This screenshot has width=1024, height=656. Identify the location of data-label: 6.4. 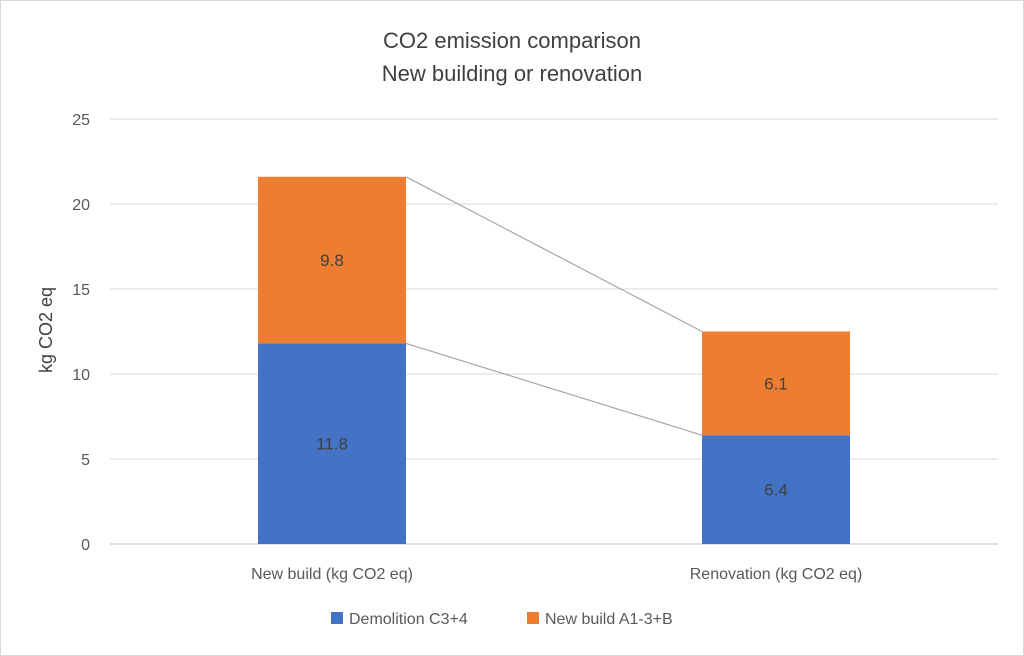
(776, 490).